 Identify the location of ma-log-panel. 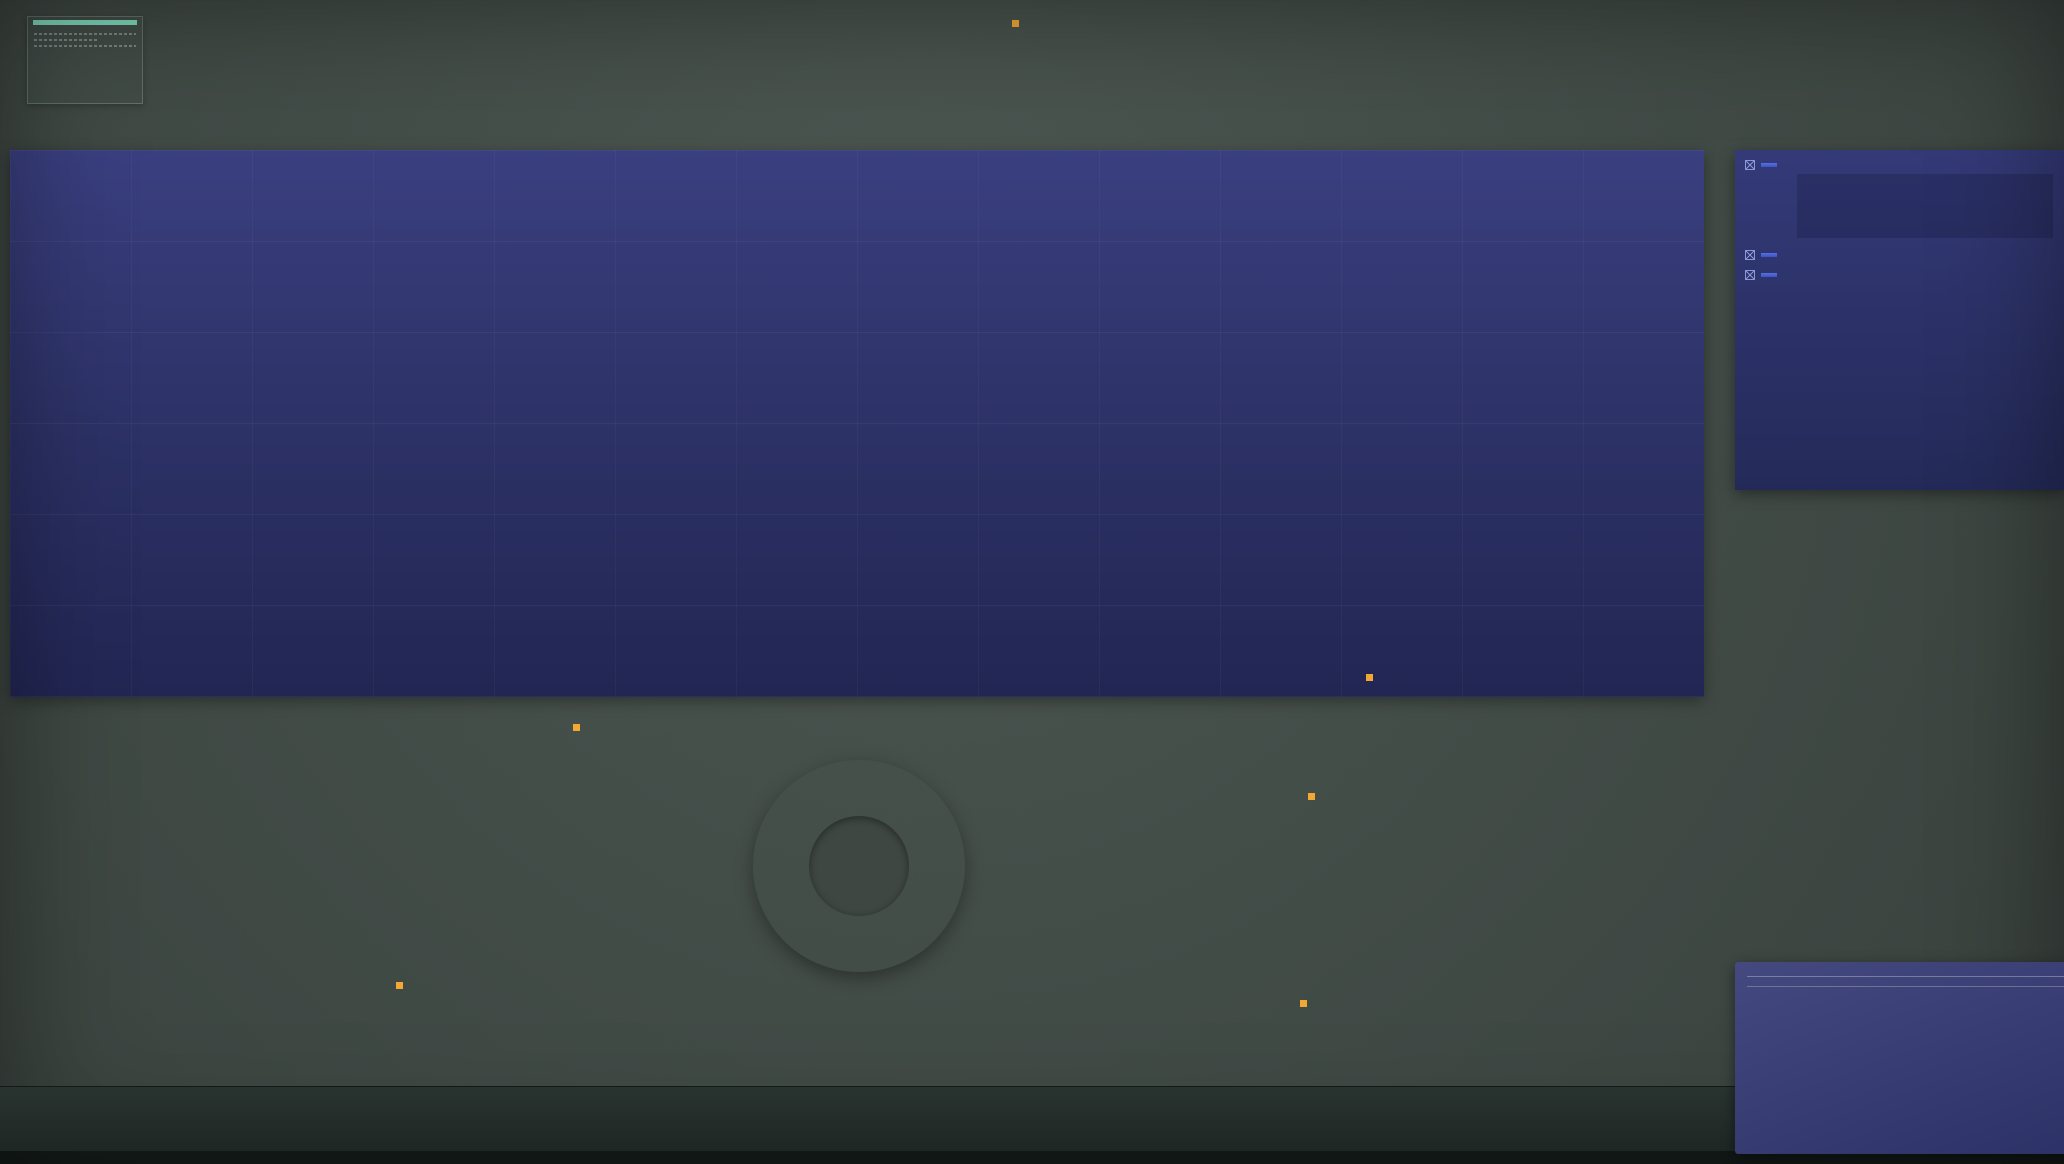
(85, 60).